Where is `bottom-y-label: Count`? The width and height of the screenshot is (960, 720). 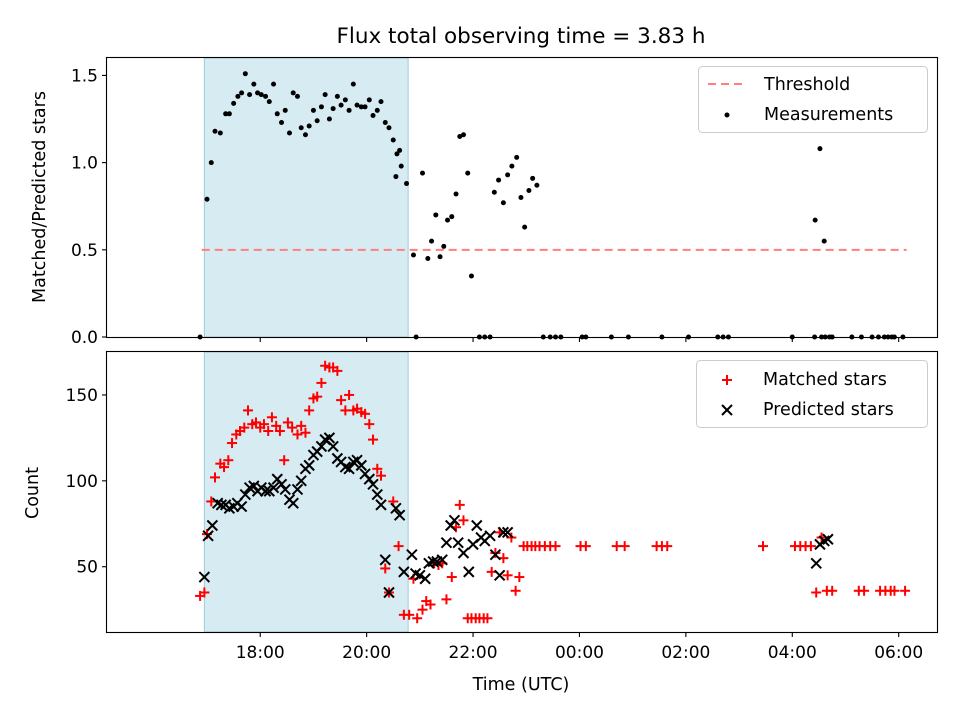 bottom-y-label: Count is located at coordinates (33, 493).